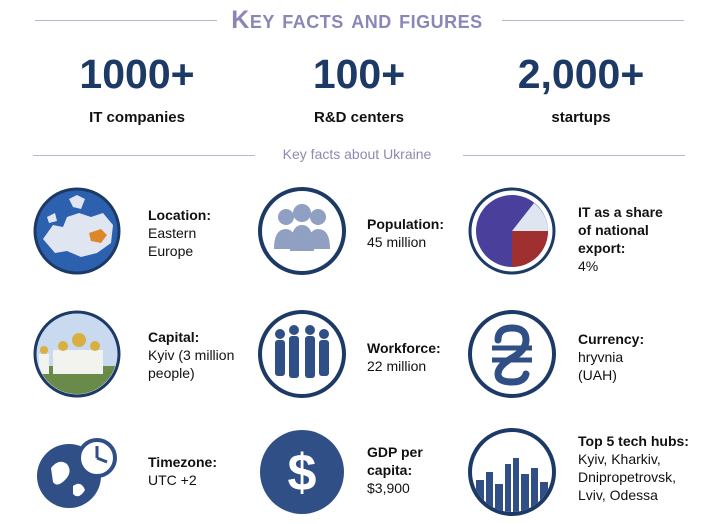 The width and height of the screenshot is (714, 524). What do you see at coordinates (171, 251) in the screenshot?
I see `fact-location-value-2: Europe` at bounding box center [171, 251].